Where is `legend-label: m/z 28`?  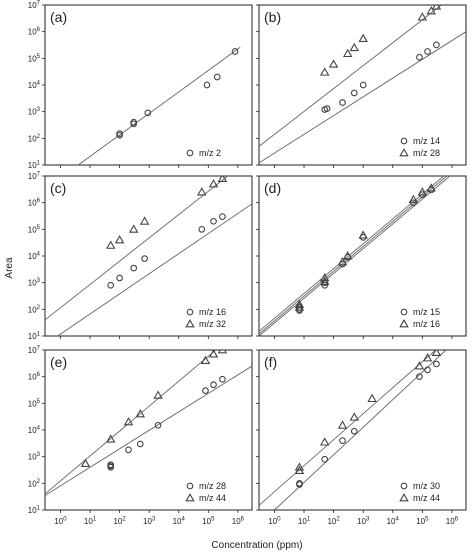 legend-label: m/z 28 is located at coordinates (212, 486).